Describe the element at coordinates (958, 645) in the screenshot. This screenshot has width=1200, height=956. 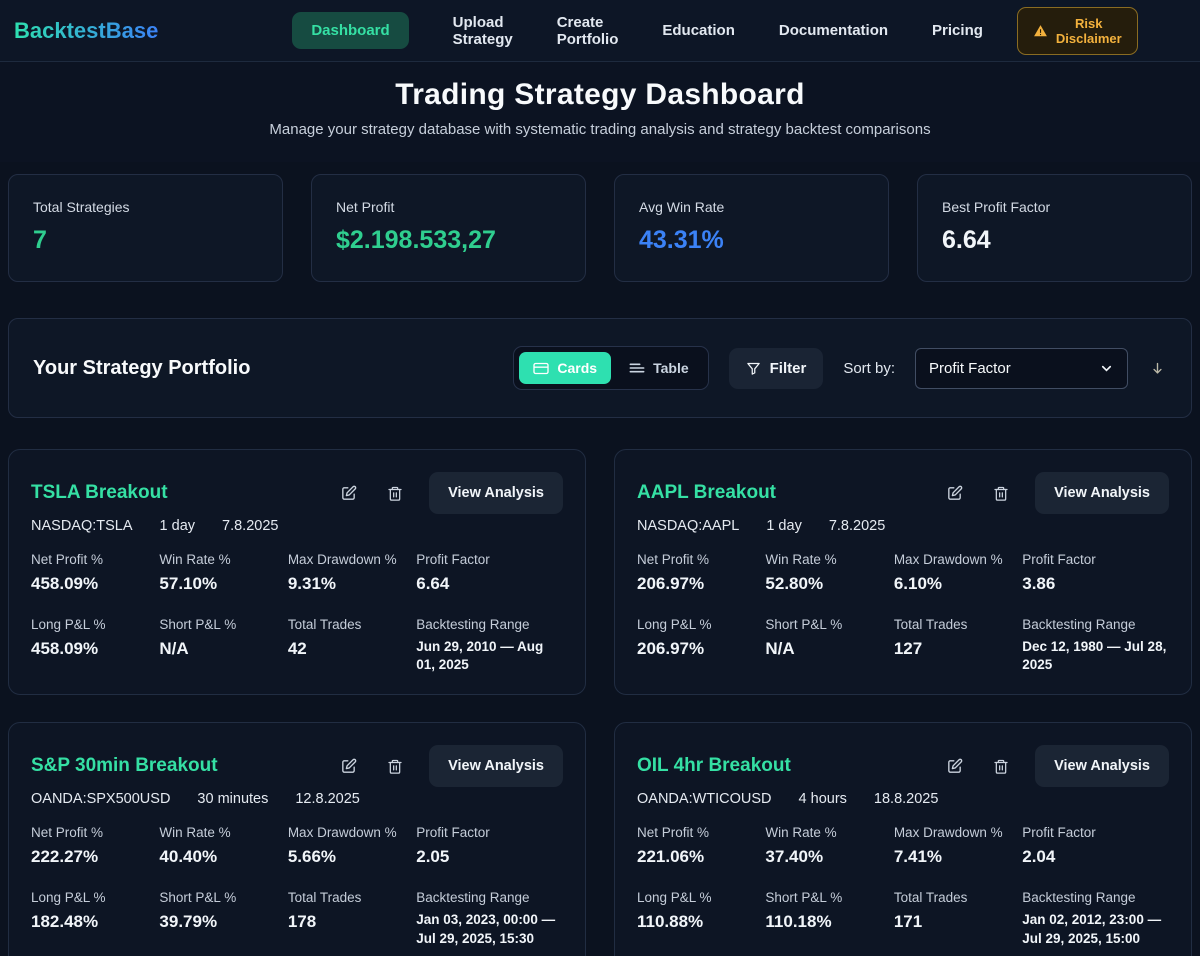
I see `stat-cell: Total Trades 127` at that location.